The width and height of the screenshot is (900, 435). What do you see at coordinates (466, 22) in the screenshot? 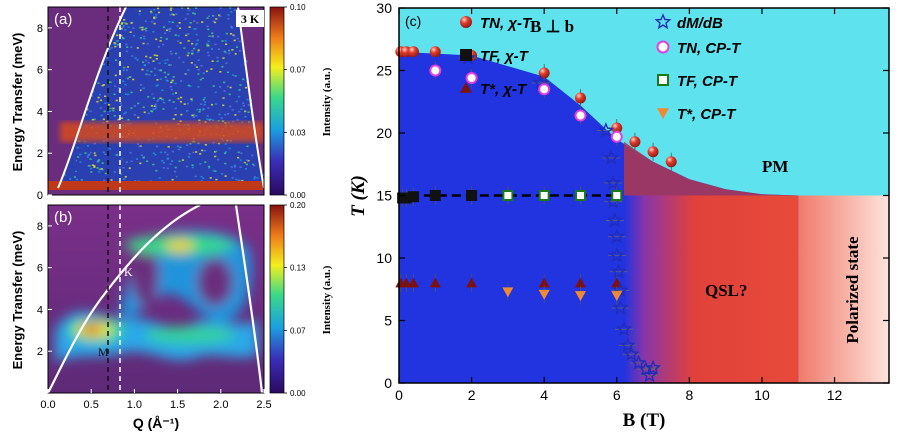
I see `legend-marker` at bounding box center [466, 22].